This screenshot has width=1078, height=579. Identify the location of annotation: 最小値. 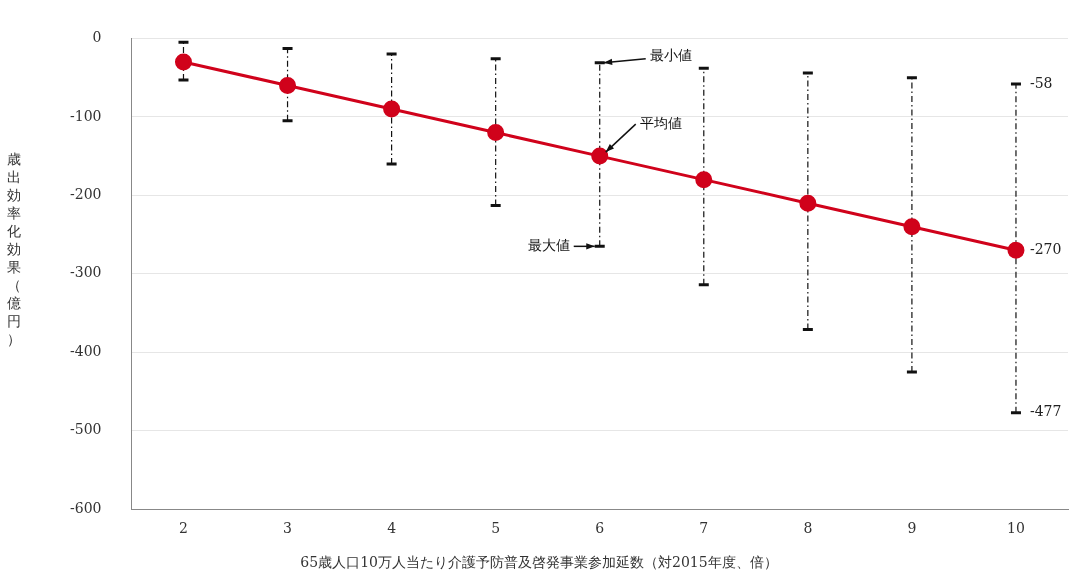
(670, 55).